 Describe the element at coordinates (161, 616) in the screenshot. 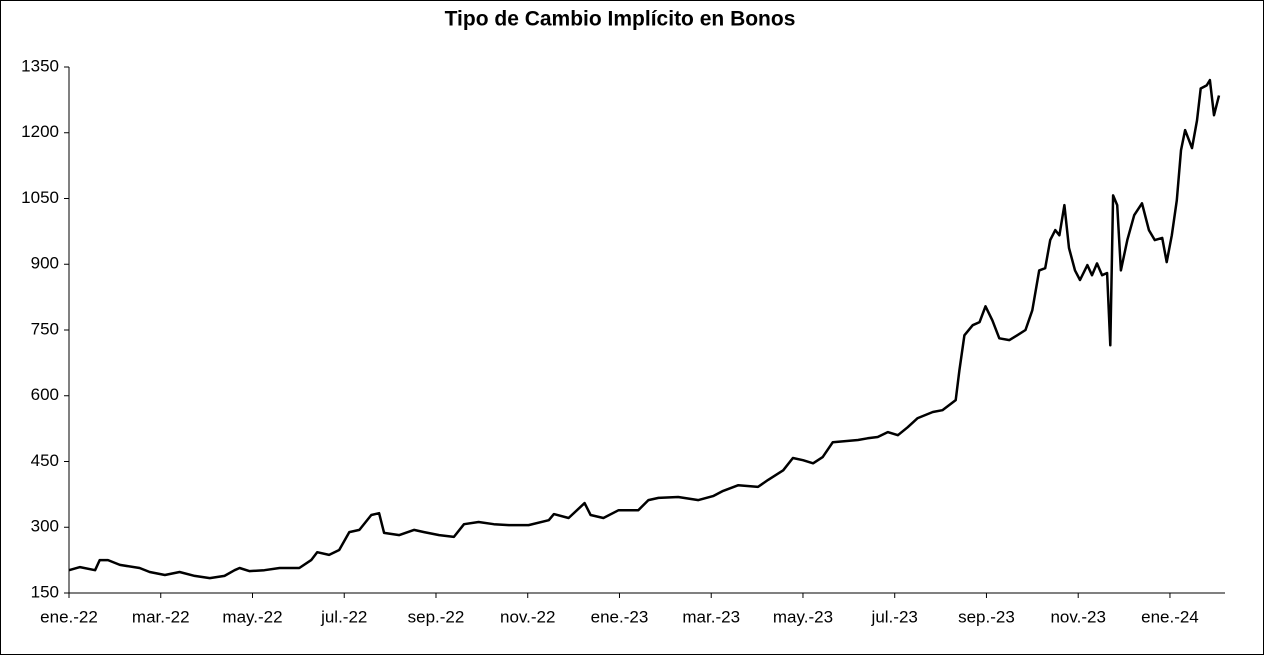

I see `x-tick-label: mar.-22` at that location.